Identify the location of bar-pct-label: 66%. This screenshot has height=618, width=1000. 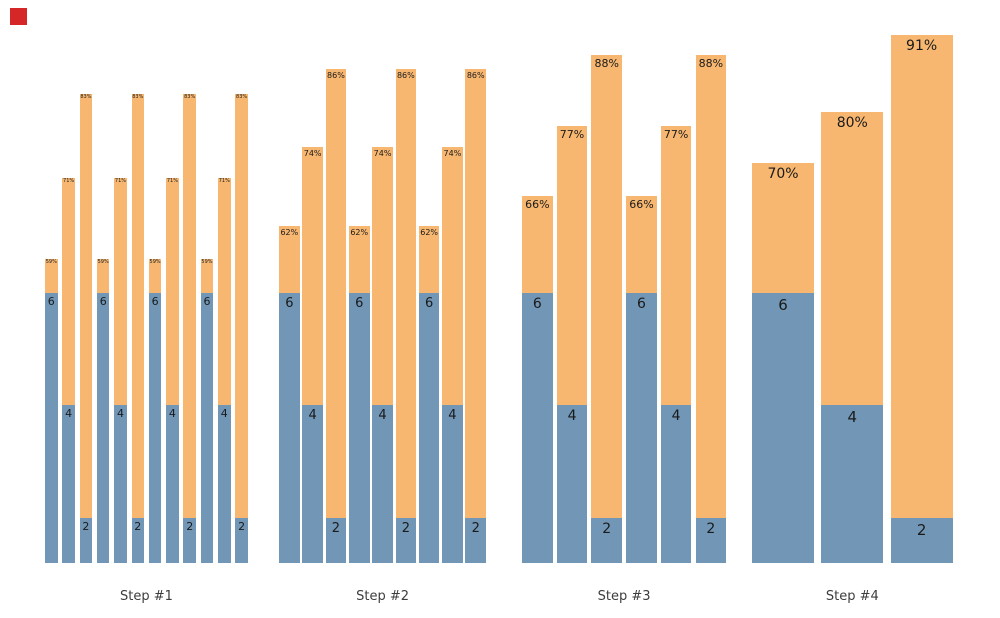
(641, 204).